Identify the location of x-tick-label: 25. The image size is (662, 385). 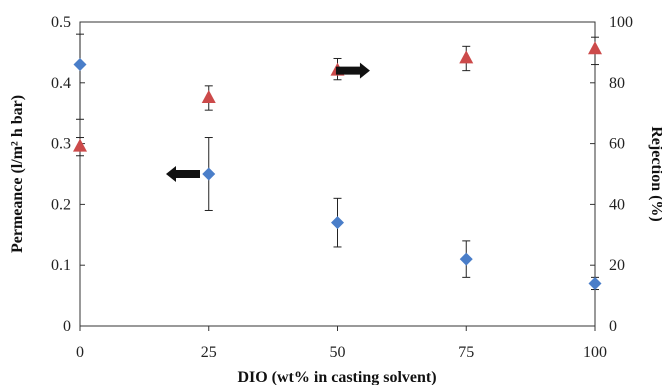
(209, 352).